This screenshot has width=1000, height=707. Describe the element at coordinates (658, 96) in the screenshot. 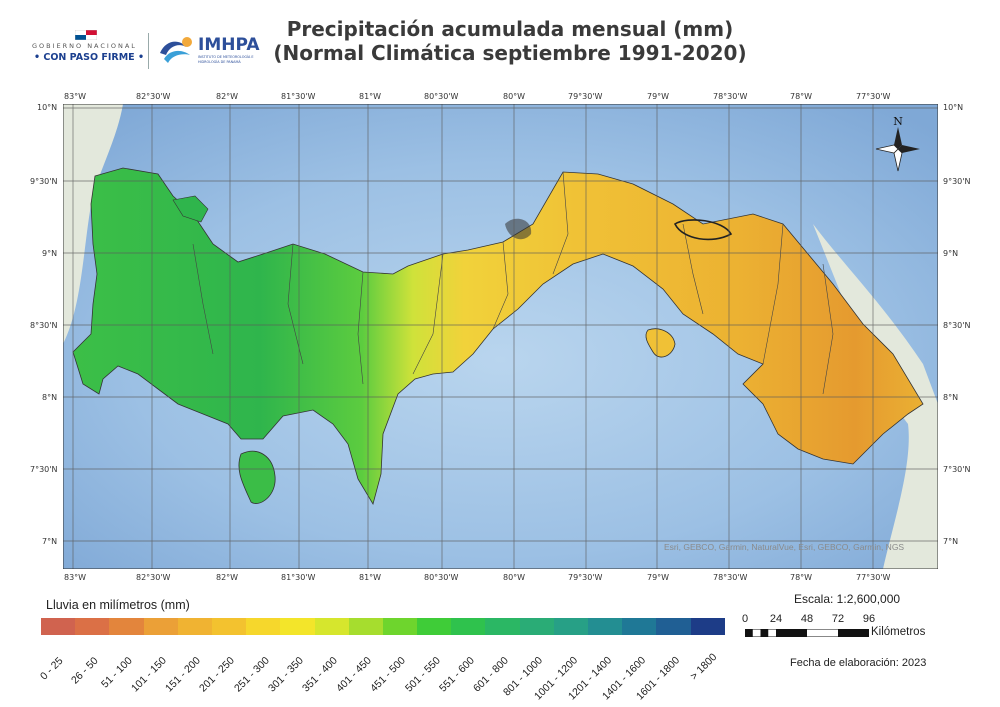

I see `lon-tick-top: 79°W` at that location.